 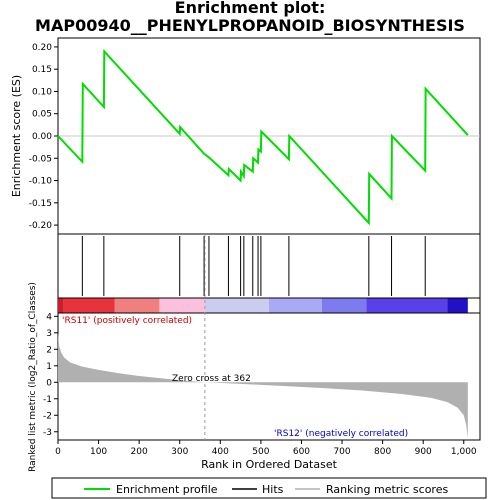 What do you see at coordinates (41, 226) in the screenshot?
I see `es-y-tick-label: -0.20` at bounding box center [41, 226].